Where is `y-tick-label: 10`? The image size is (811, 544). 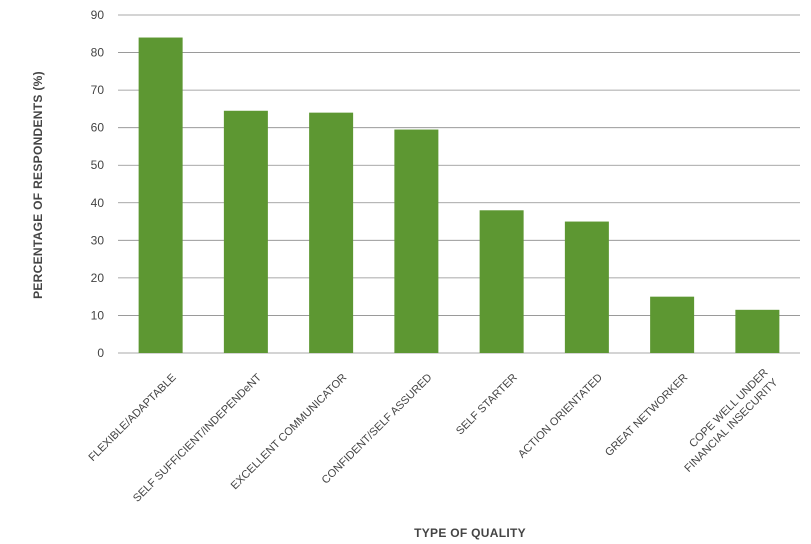 y-tick-label: 10 is located at coordinates (98, 315).